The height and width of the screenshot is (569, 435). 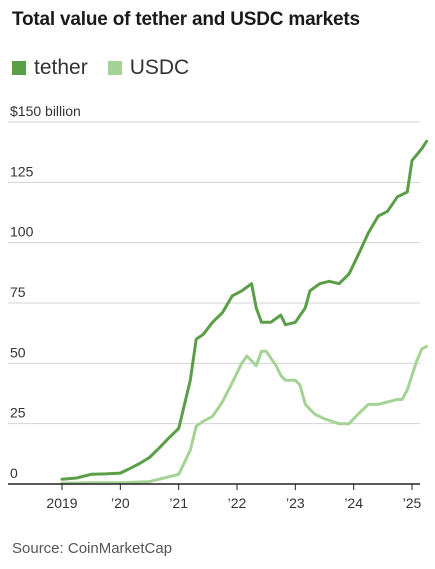 I want to click on y-tick-label-150: $150 billion, so click(x=45, y=111).